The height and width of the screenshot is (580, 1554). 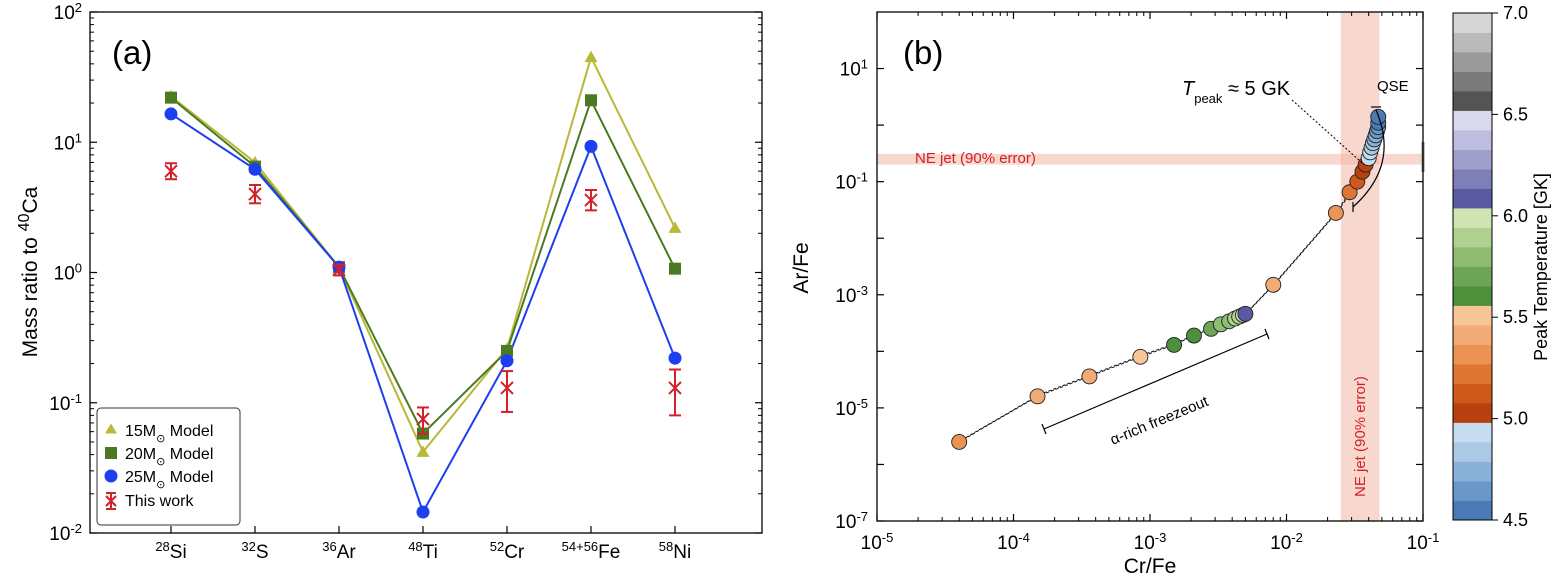 What do you see at coordinates (1328, 132) in the screenshot?
I see `tpeak-leader-line` at bounding box center [1328, 132].